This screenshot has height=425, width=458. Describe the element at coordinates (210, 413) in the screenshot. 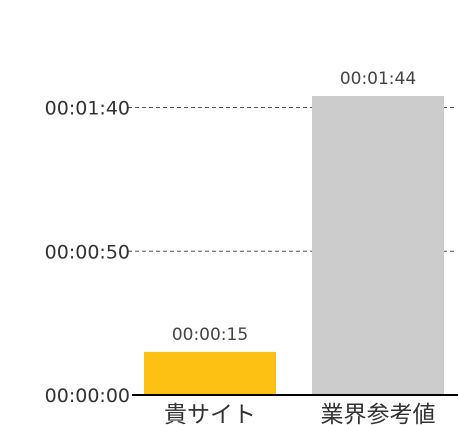

I see `category-label: 貴サイト` at that location.